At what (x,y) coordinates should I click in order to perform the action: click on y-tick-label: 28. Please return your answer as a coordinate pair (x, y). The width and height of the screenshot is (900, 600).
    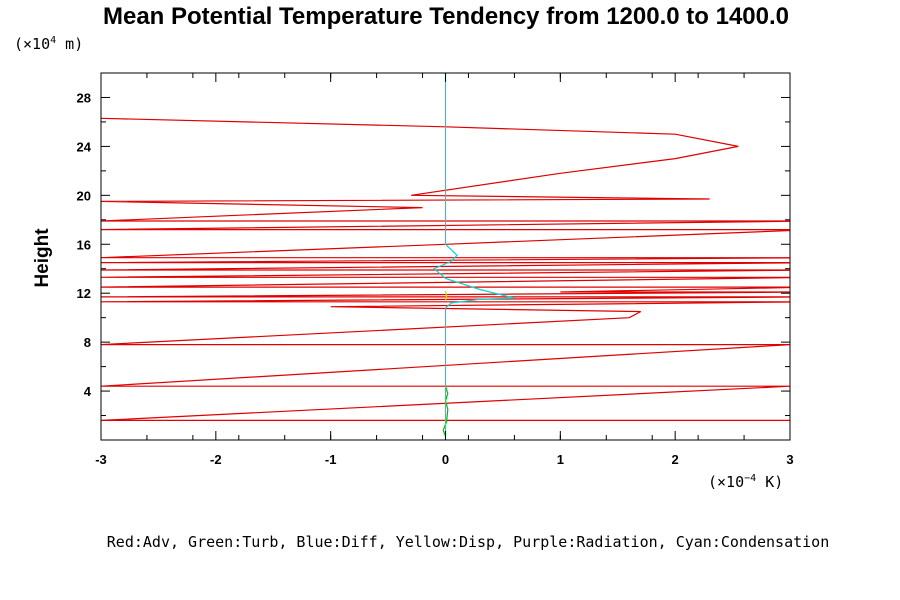
    Looking at the image, I should click on (84, 97).